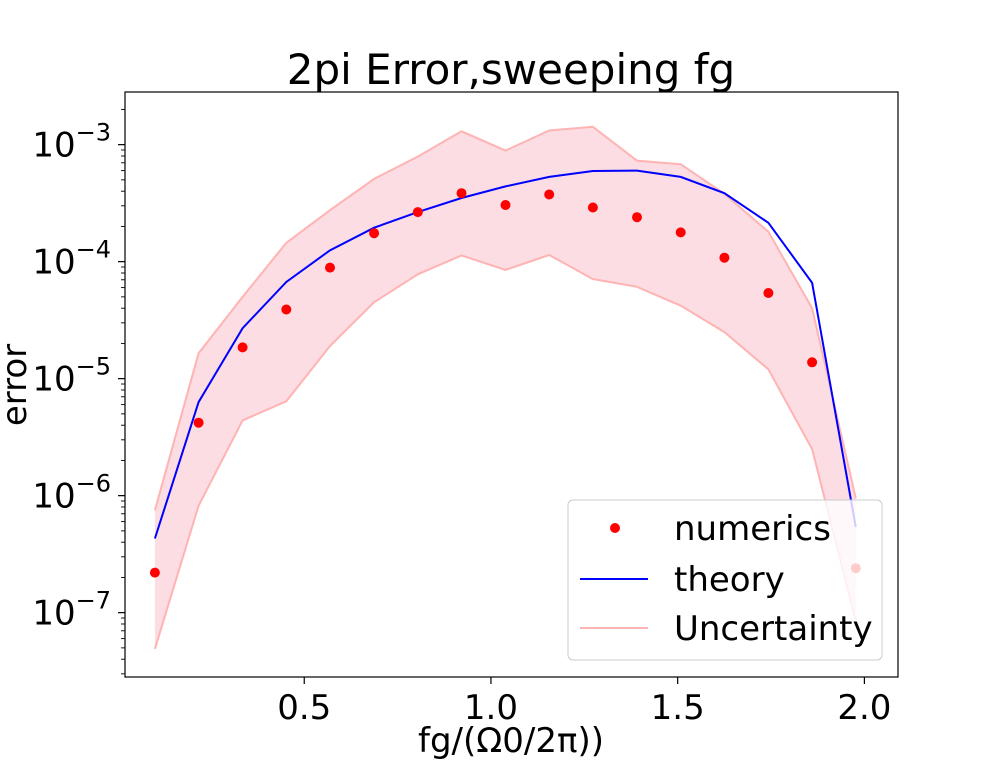  I want to click on x-tick-label: 1.0, so click(491, 708).